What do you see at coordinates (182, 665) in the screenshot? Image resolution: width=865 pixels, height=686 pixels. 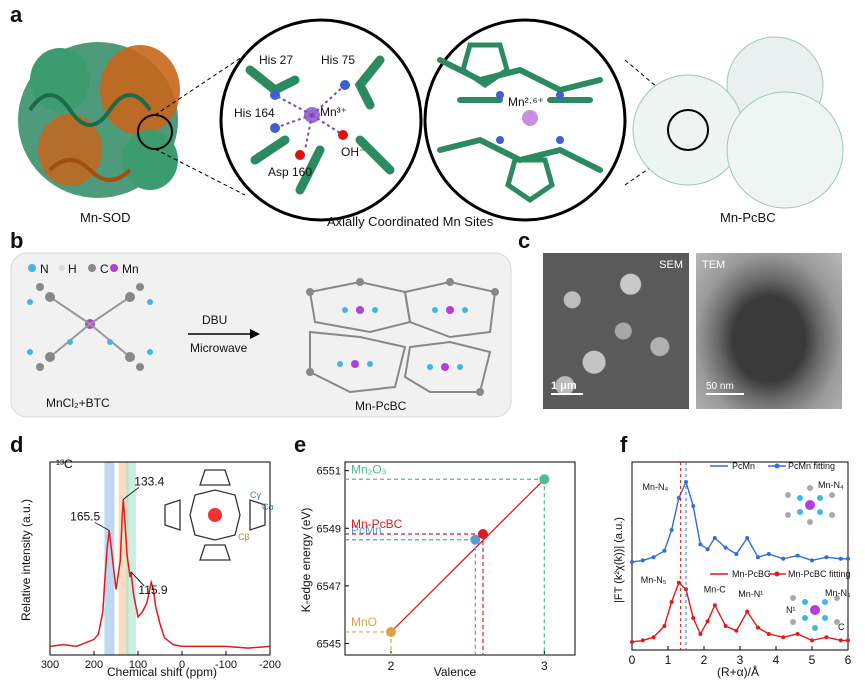 I see `xtick-label-d: 0` at bounding box center [182, 665].